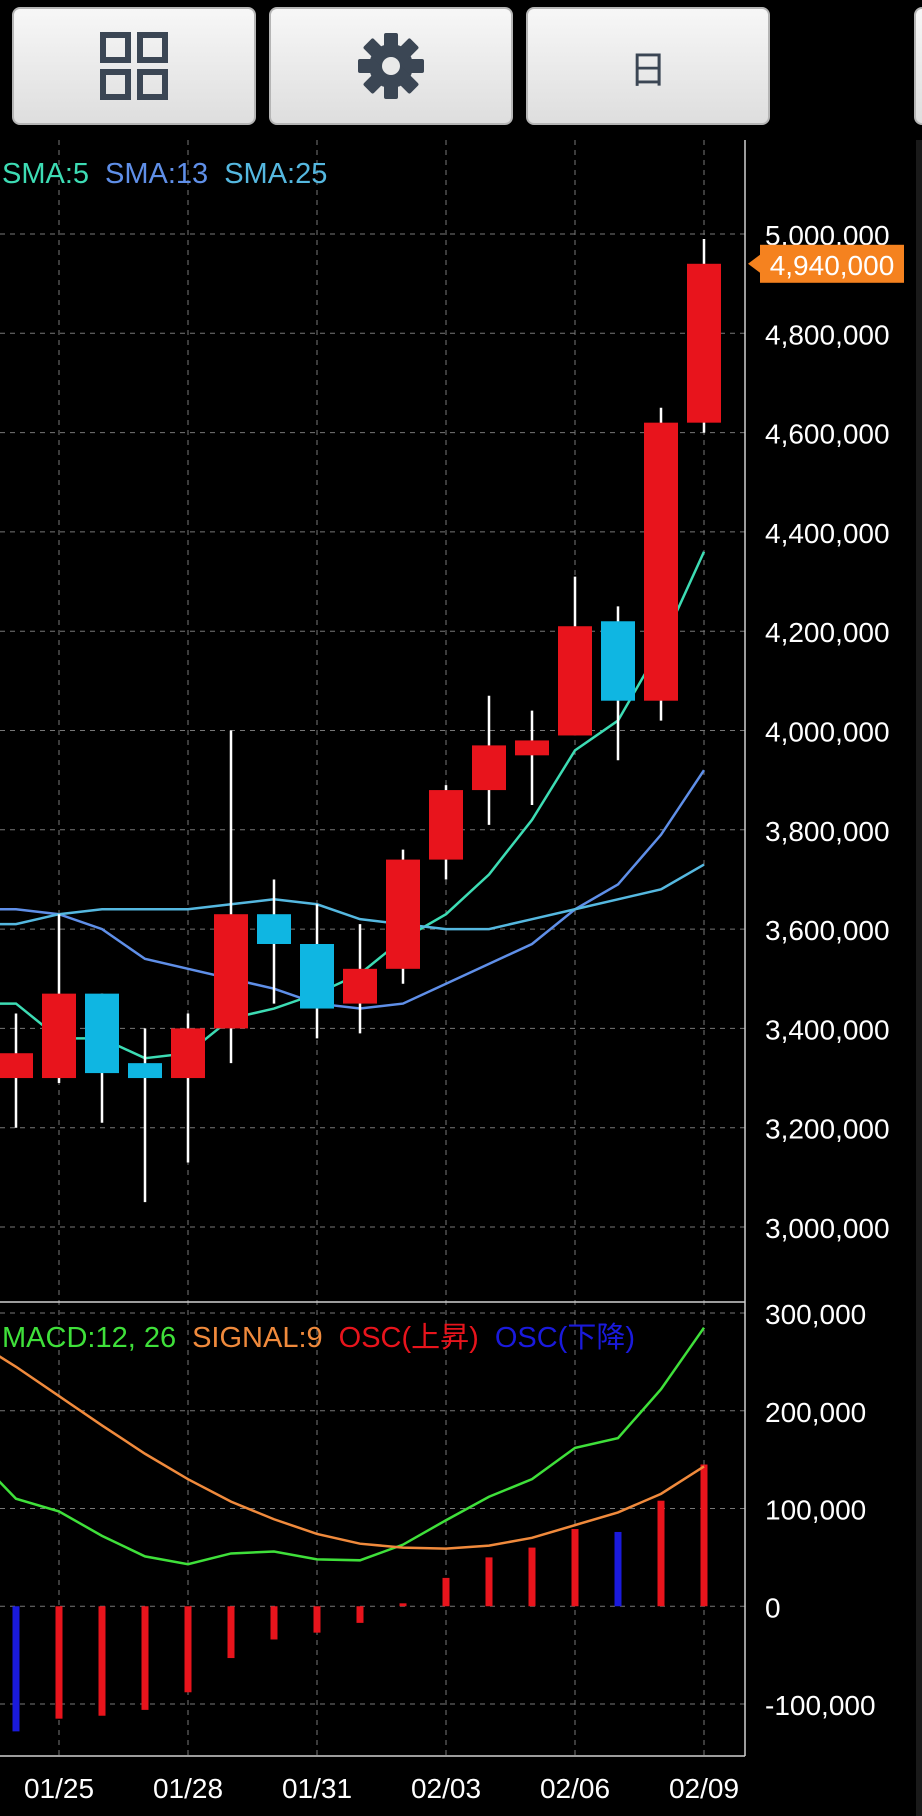 The image size is (922, 1816). What do you see at coordinates (815, 1412) in the screenshot?
I see `macd-axis-tick-label: 200,000` at bounding box center [815, 1412].